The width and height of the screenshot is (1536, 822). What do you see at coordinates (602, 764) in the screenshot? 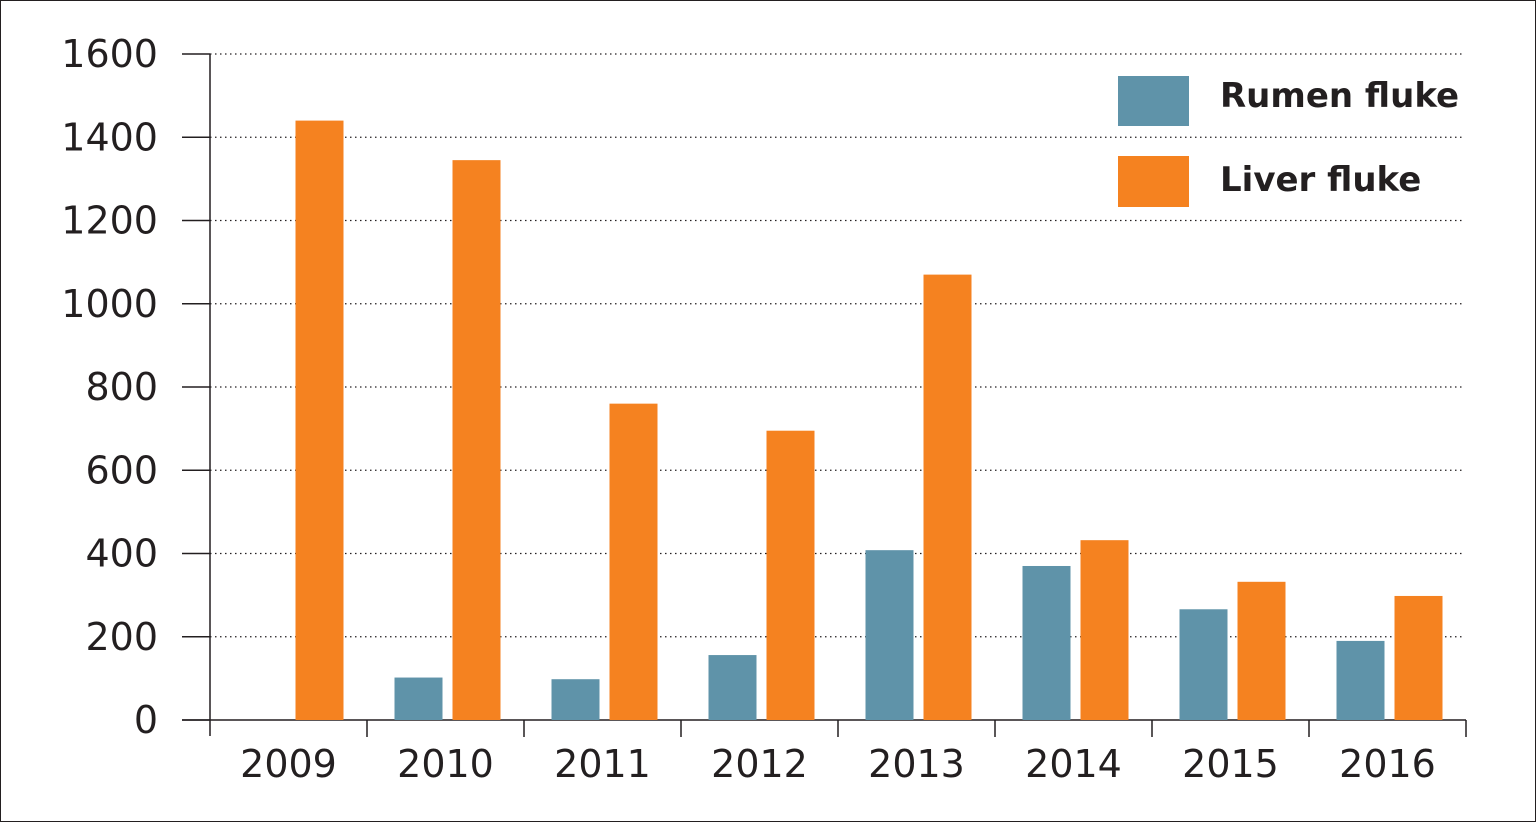
I see `x-tick-label: 2011` at bounding box center [602, 764].